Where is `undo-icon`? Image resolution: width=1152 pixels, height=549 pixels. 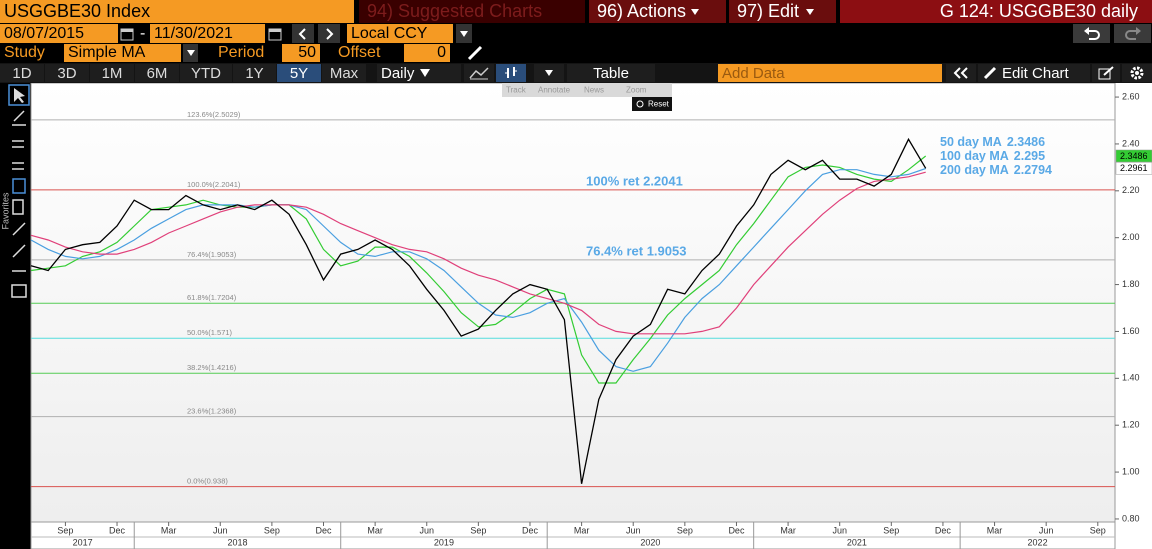 undo-icon is located at coordinates (1091, 33).